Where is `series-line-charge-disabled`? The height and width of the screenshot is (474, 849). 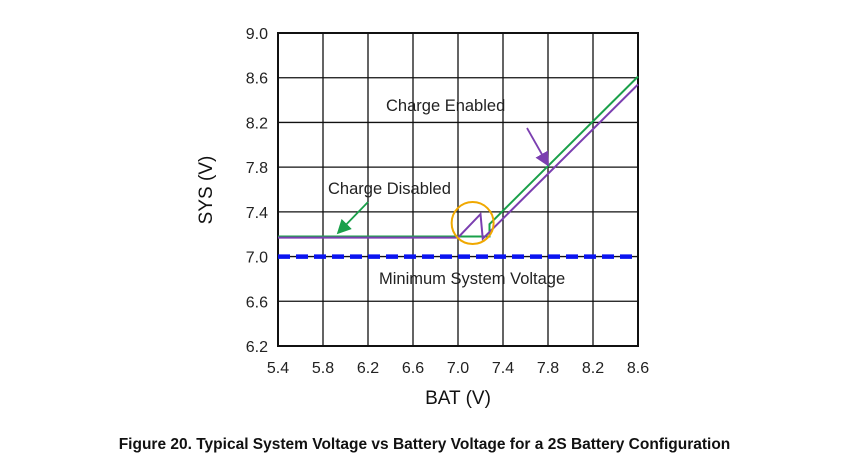 series-line-charge-disabled is located at coordinates (458, 156).